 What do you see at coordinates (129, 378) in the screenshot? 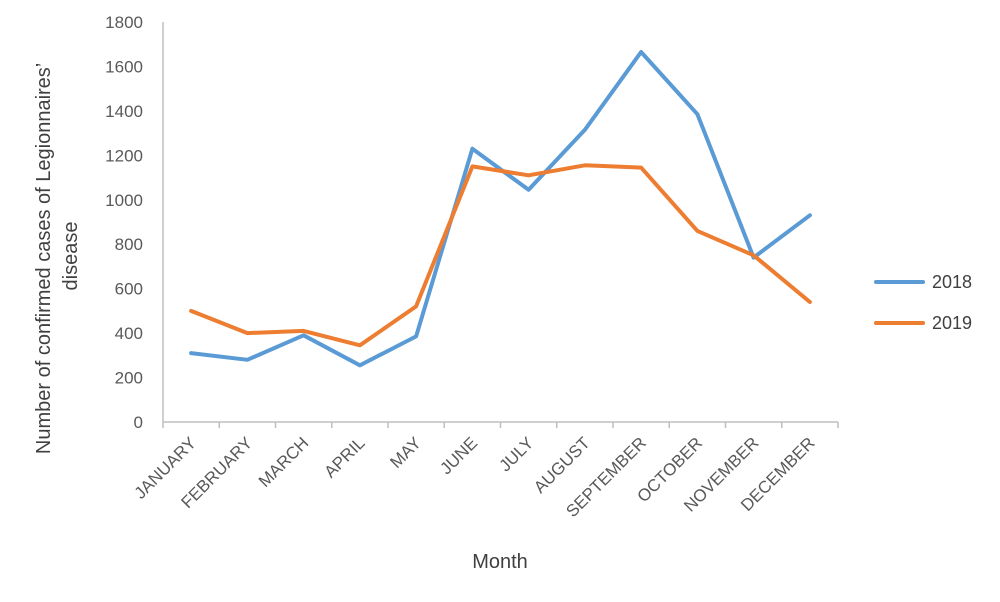
I see `y-tick-label: 200` at bounding box center [129, 378].